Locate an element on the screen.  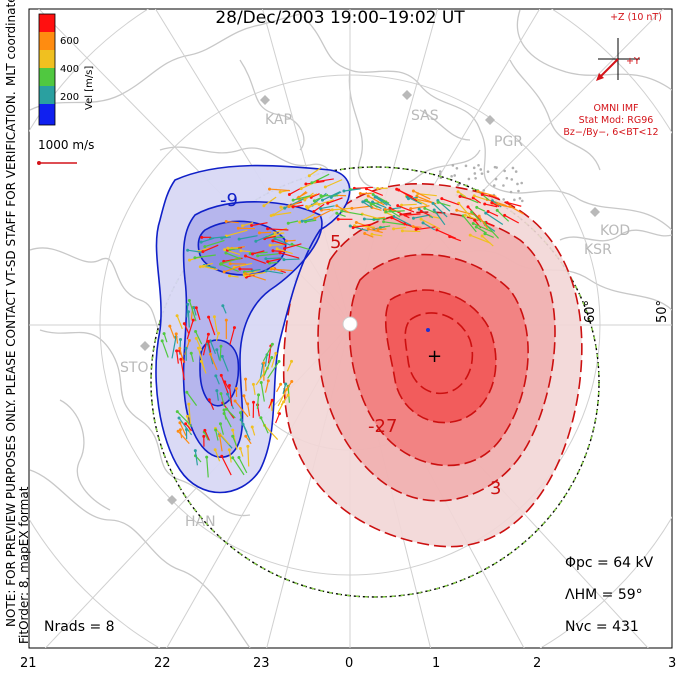
velocity-colorbar is located at coordinates (47, 69).